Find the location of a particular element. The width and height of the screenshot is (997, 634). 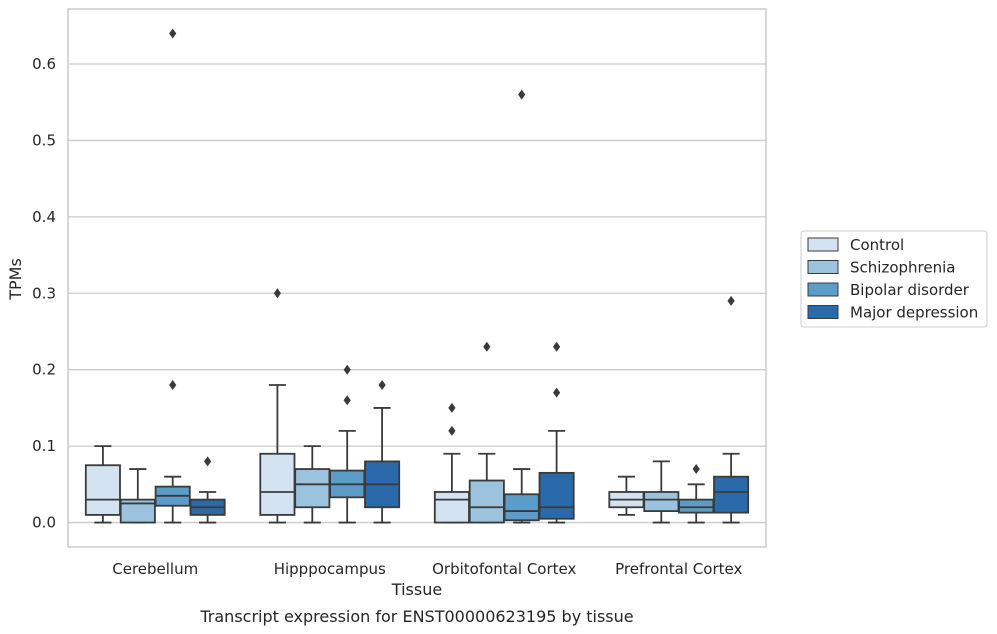

y-tick-label: 0.6 is located at coordinates (44, 64).